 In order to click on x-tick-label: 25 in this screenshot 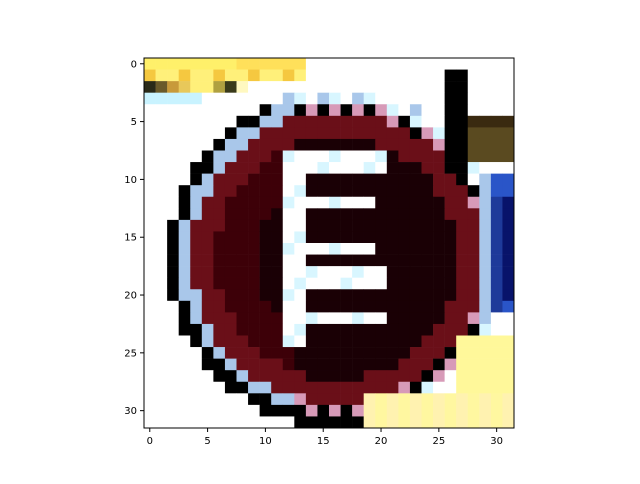, I will do `click(438, 441)`.